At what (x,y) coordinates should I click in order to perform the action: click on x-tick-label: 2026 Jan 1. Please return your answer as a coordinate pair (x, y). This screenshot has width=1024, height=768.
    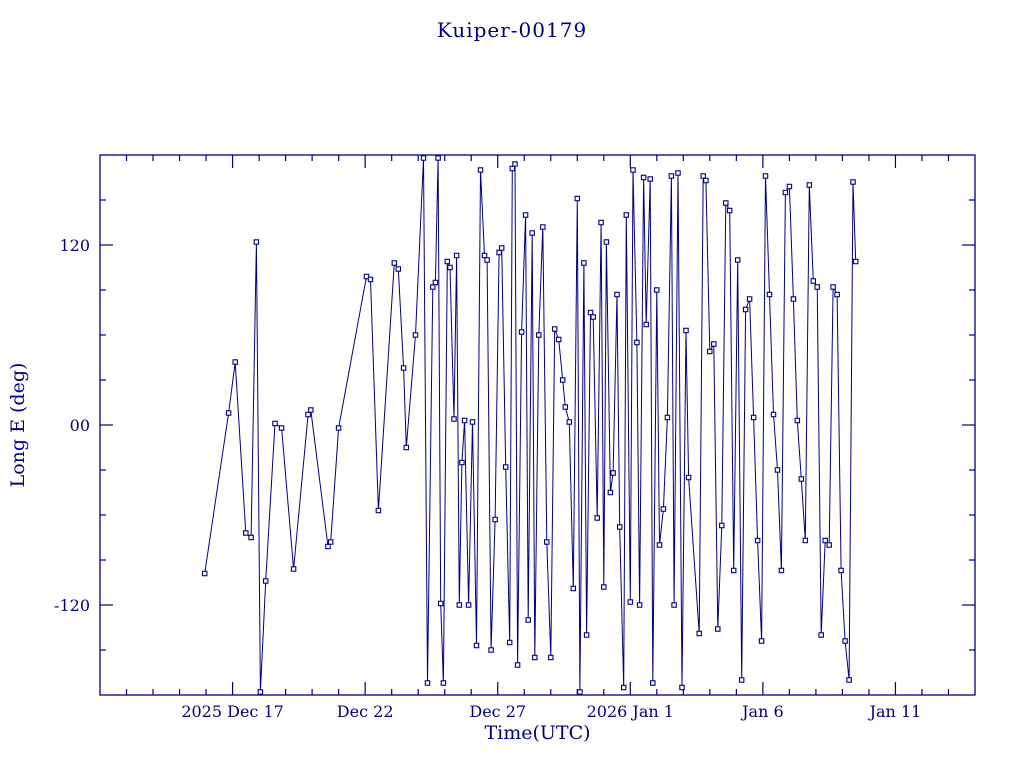
    Looking at the image, I should click on (630, 711).